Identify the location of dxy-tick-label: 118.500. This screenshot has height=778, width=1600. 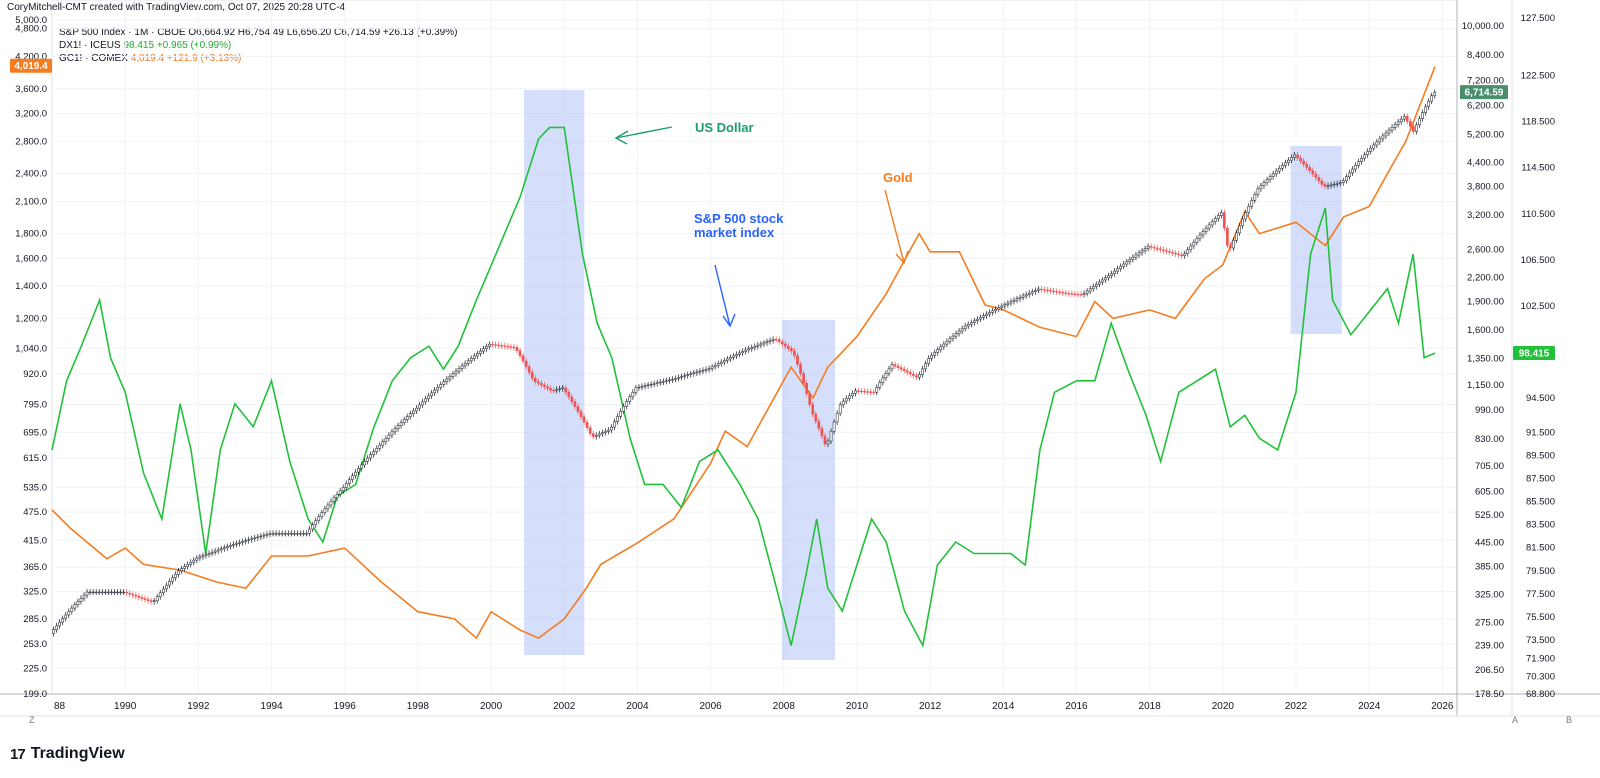
(1538, 122).